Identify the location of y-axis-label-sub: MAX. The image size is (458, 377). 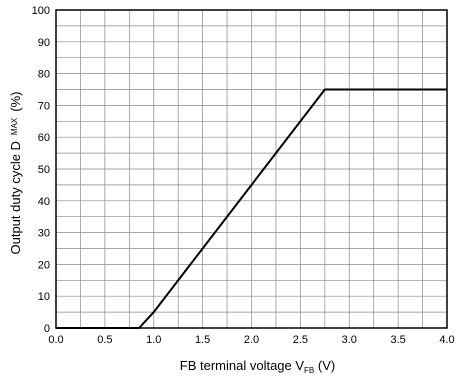
(14, 126).